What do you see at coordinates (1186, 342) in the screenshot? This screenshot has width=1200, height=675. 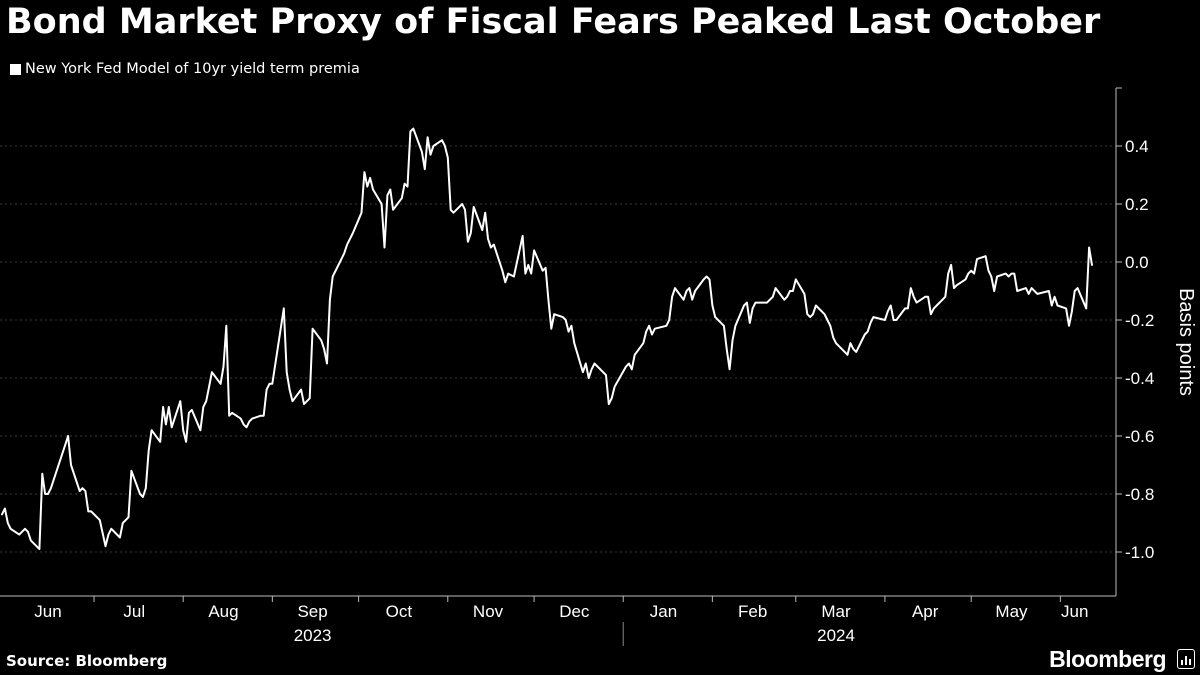 I see `y-axis-label: Basis points` at bounding box center [1186, 342].